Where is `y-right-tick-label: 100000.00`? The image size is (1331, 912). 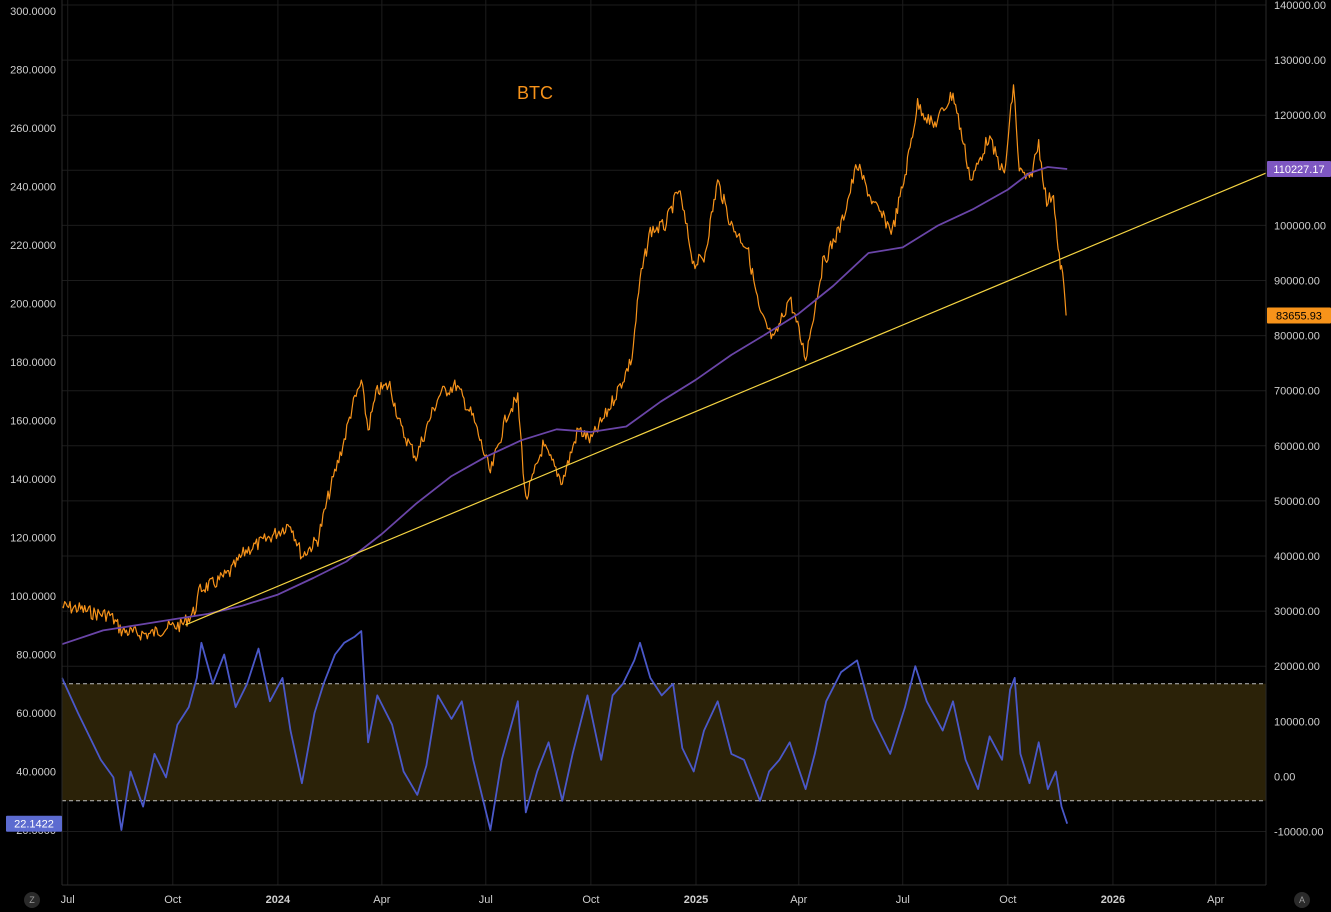 y-right-tick-label: 100000.00 is located at coordinates (1300, 226).